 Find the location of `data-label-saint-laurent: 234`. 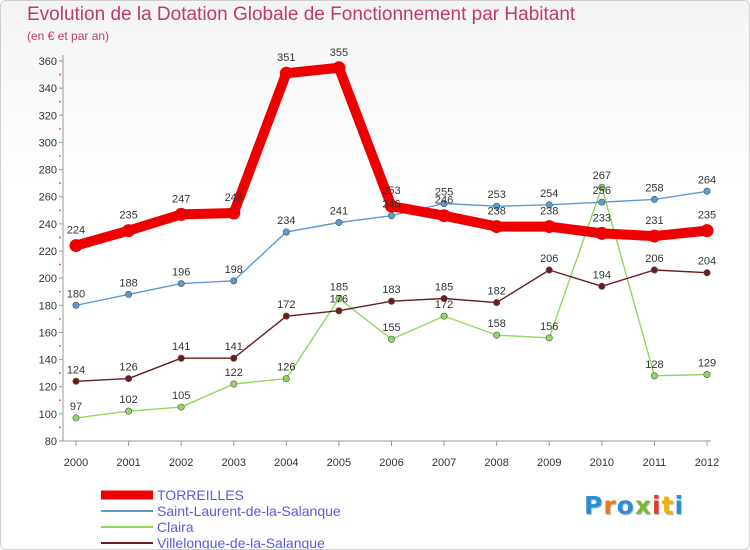

data-label-saint-laurent: 234 is located at coordinates (286, 221).